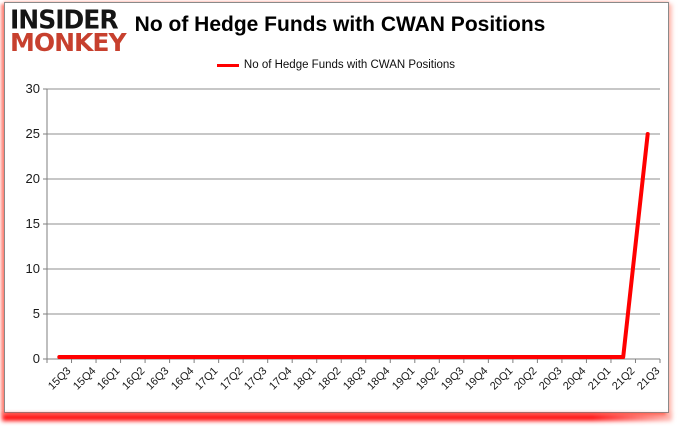  What do you see at coordinates (340, 24) in the screenshot?
I see `chart-title: No of Hedge Funds with CWAN Positions` at bounding box center [340, 24].